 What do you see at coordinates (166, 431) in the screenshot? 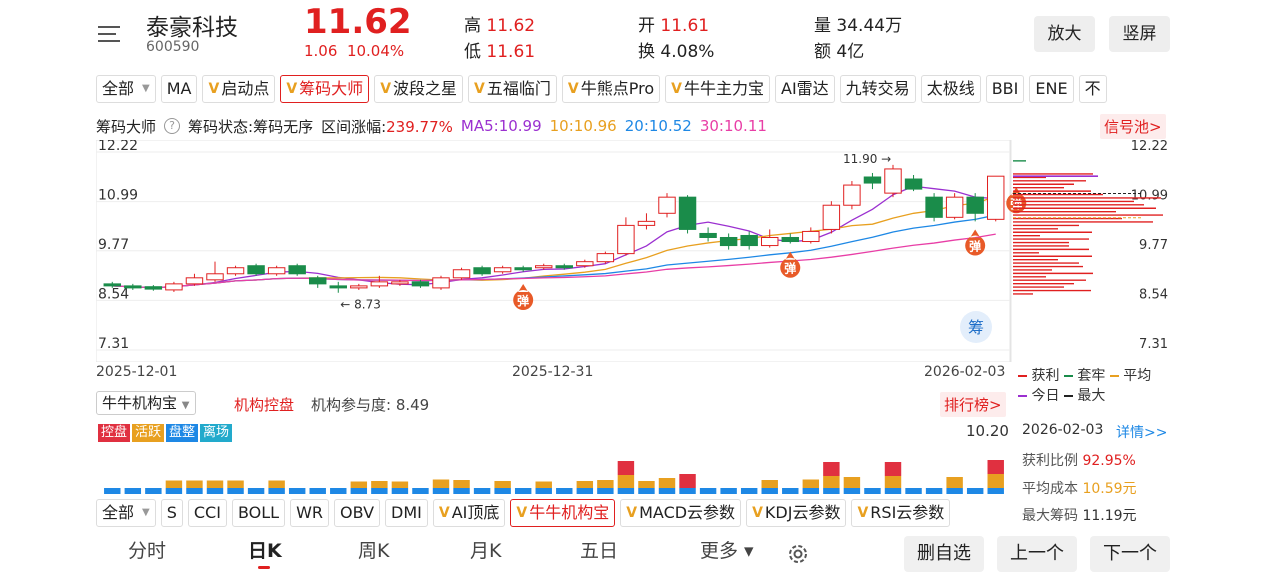
I see `sub-tags: 控盘 活跃 盘整 离场` at bounding box center [166, 431].